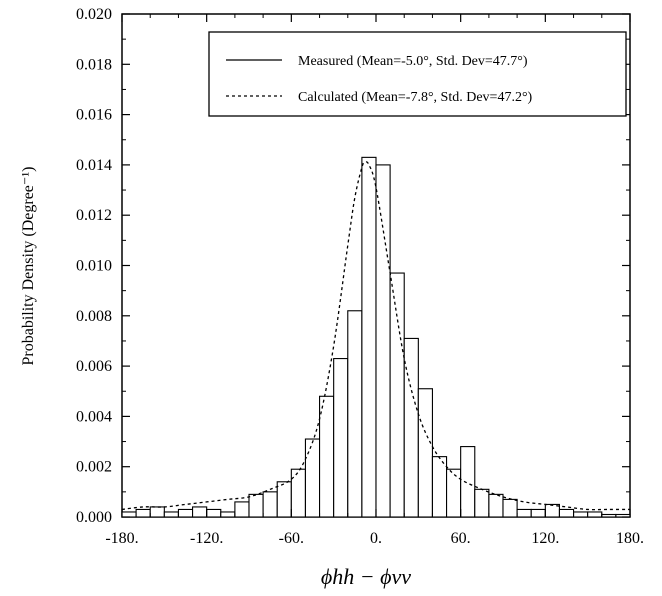 The image size is (662, 596). What do you see at coordinates (630, 538) in the screenshot?
I see `x-tick-label: 180.` at bounding box center [630, 538].